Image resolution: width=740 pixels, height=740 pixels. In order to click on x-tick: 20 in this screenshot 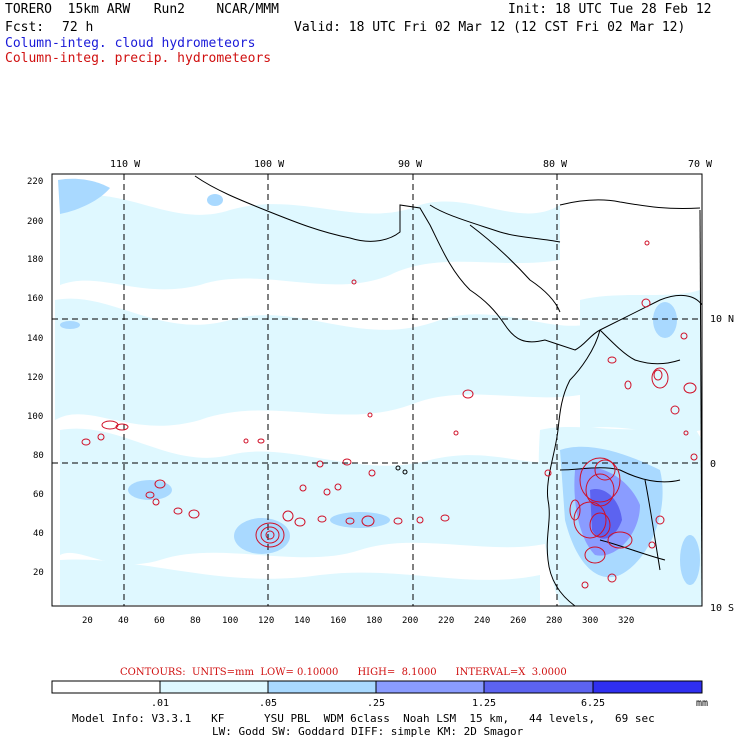, I will do `click(87, 621)`.